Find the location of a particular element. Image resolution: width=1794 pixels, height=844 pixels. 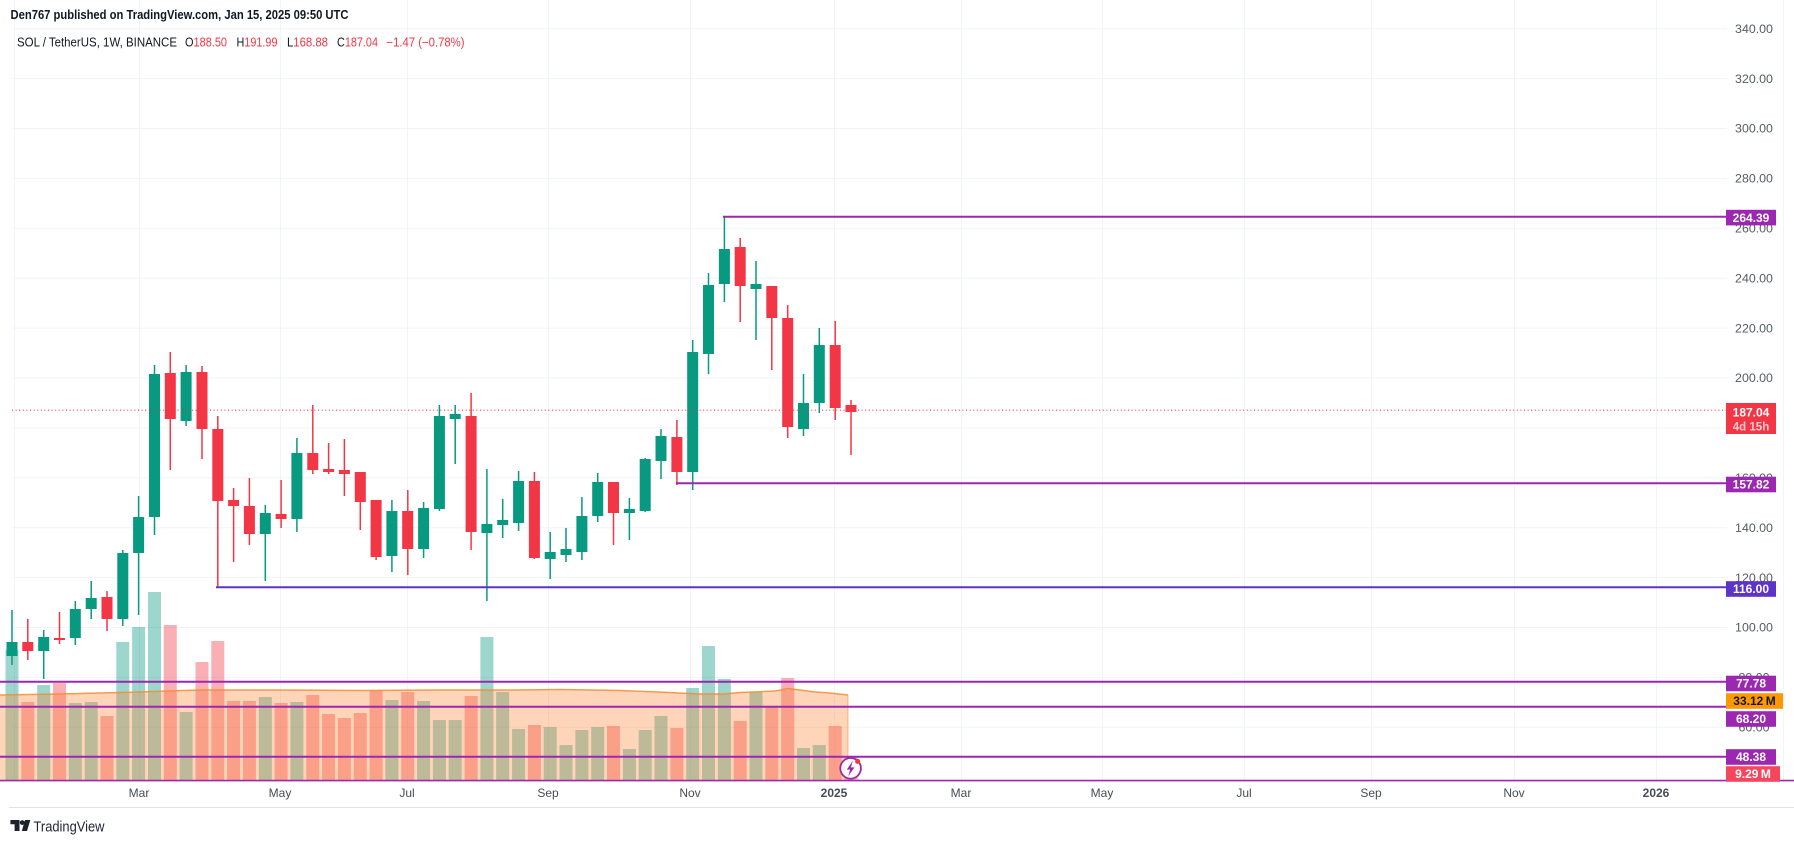

svg-text: −1.47 (−0.78%) is located at coordinates (426, 43).